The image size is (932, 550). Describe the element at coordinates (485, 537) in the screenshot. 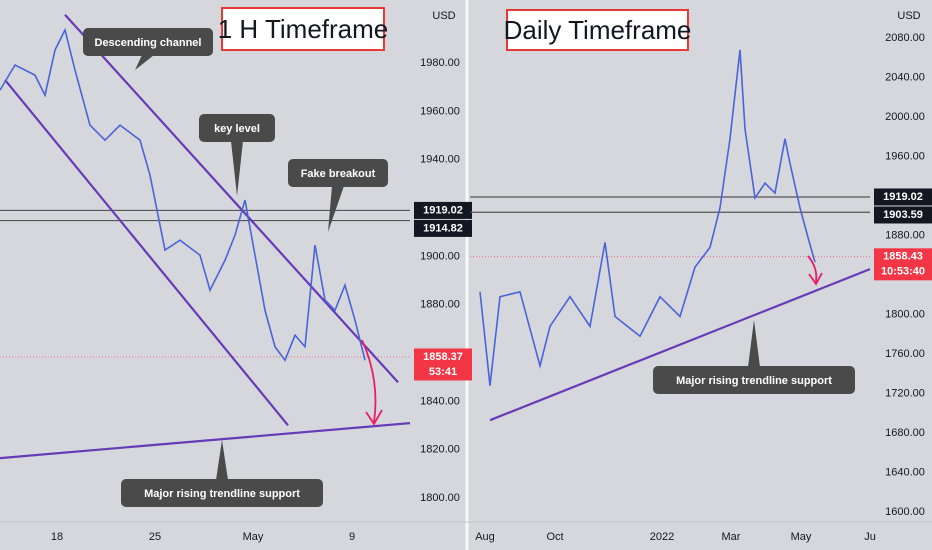

I see `x-tick-label: Aug` at that location.